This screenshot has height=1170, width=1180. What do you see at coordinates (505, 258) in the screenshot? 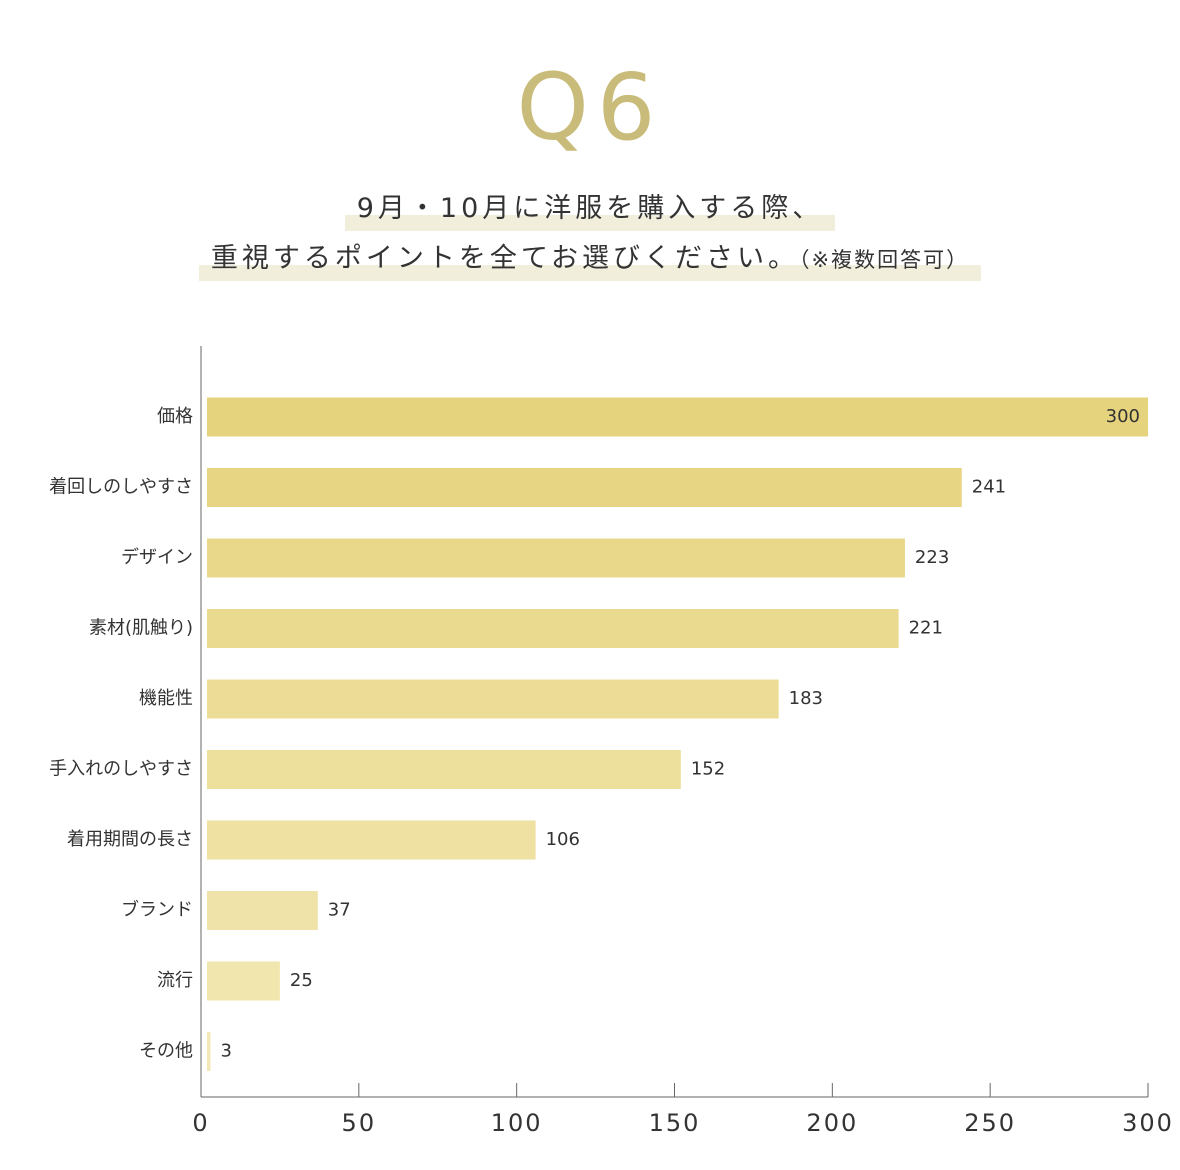
I see `question-text-2: 重視するポイントを全てお選びください。` at bounding box center [505, 258].